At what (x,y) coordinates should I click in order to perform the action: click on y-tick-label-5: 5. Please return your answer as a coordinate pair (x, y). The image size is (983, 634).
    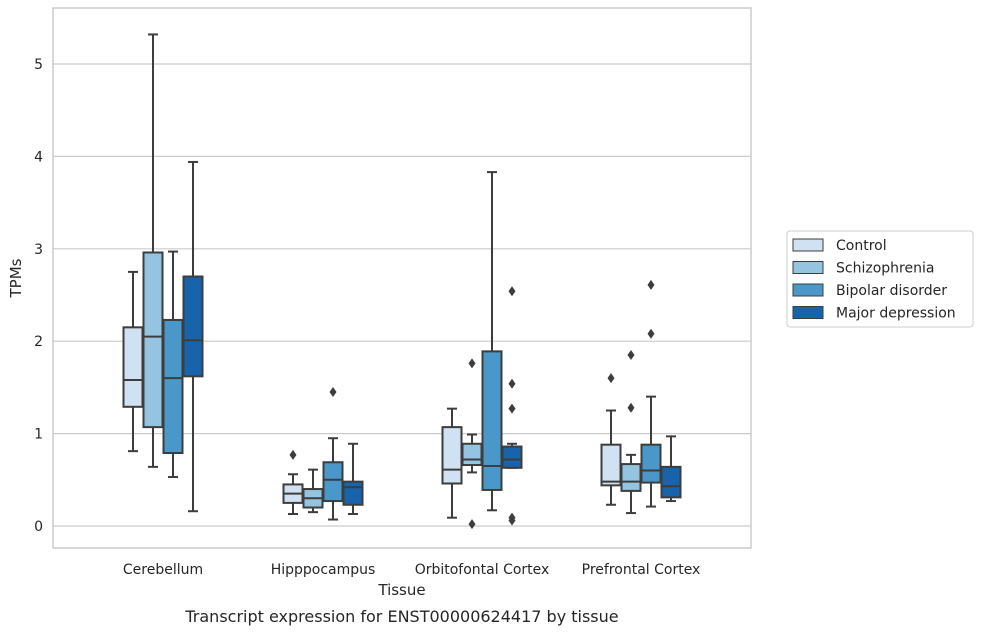
    Looking at the image, I should click on (38, 65).